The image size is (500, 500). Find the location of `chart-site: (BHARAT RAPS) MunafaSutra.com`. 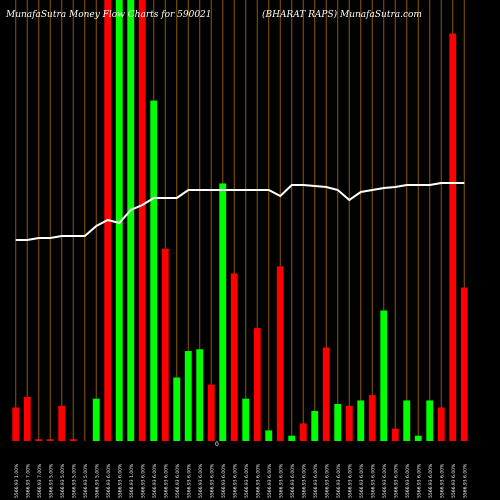

chart-site: (BHARAT RAPS) MunafaSutra.com is located at coordinates (342, 15).